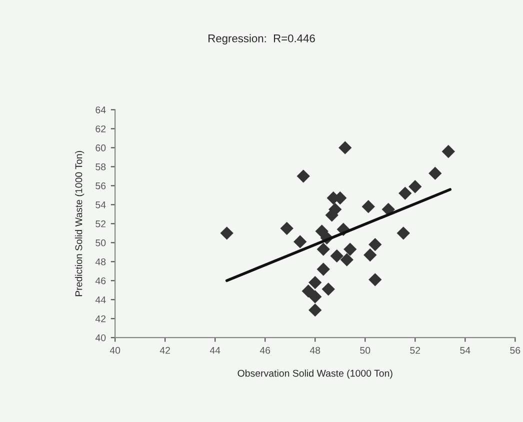  What do you see at coordinates (115, 350) in the screenshot?
I see `x-tick-label: 40` at bounding box center [115, 350].